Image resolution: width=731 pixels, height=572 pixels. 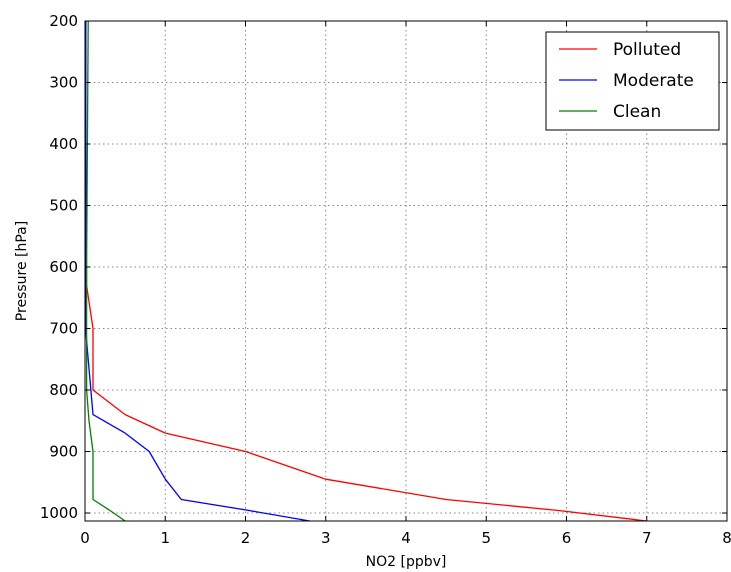 What do you see at coordinates (63, 267) in the screenshot?
I see `y-tick-label: 600` at bounding box center [63, 267].